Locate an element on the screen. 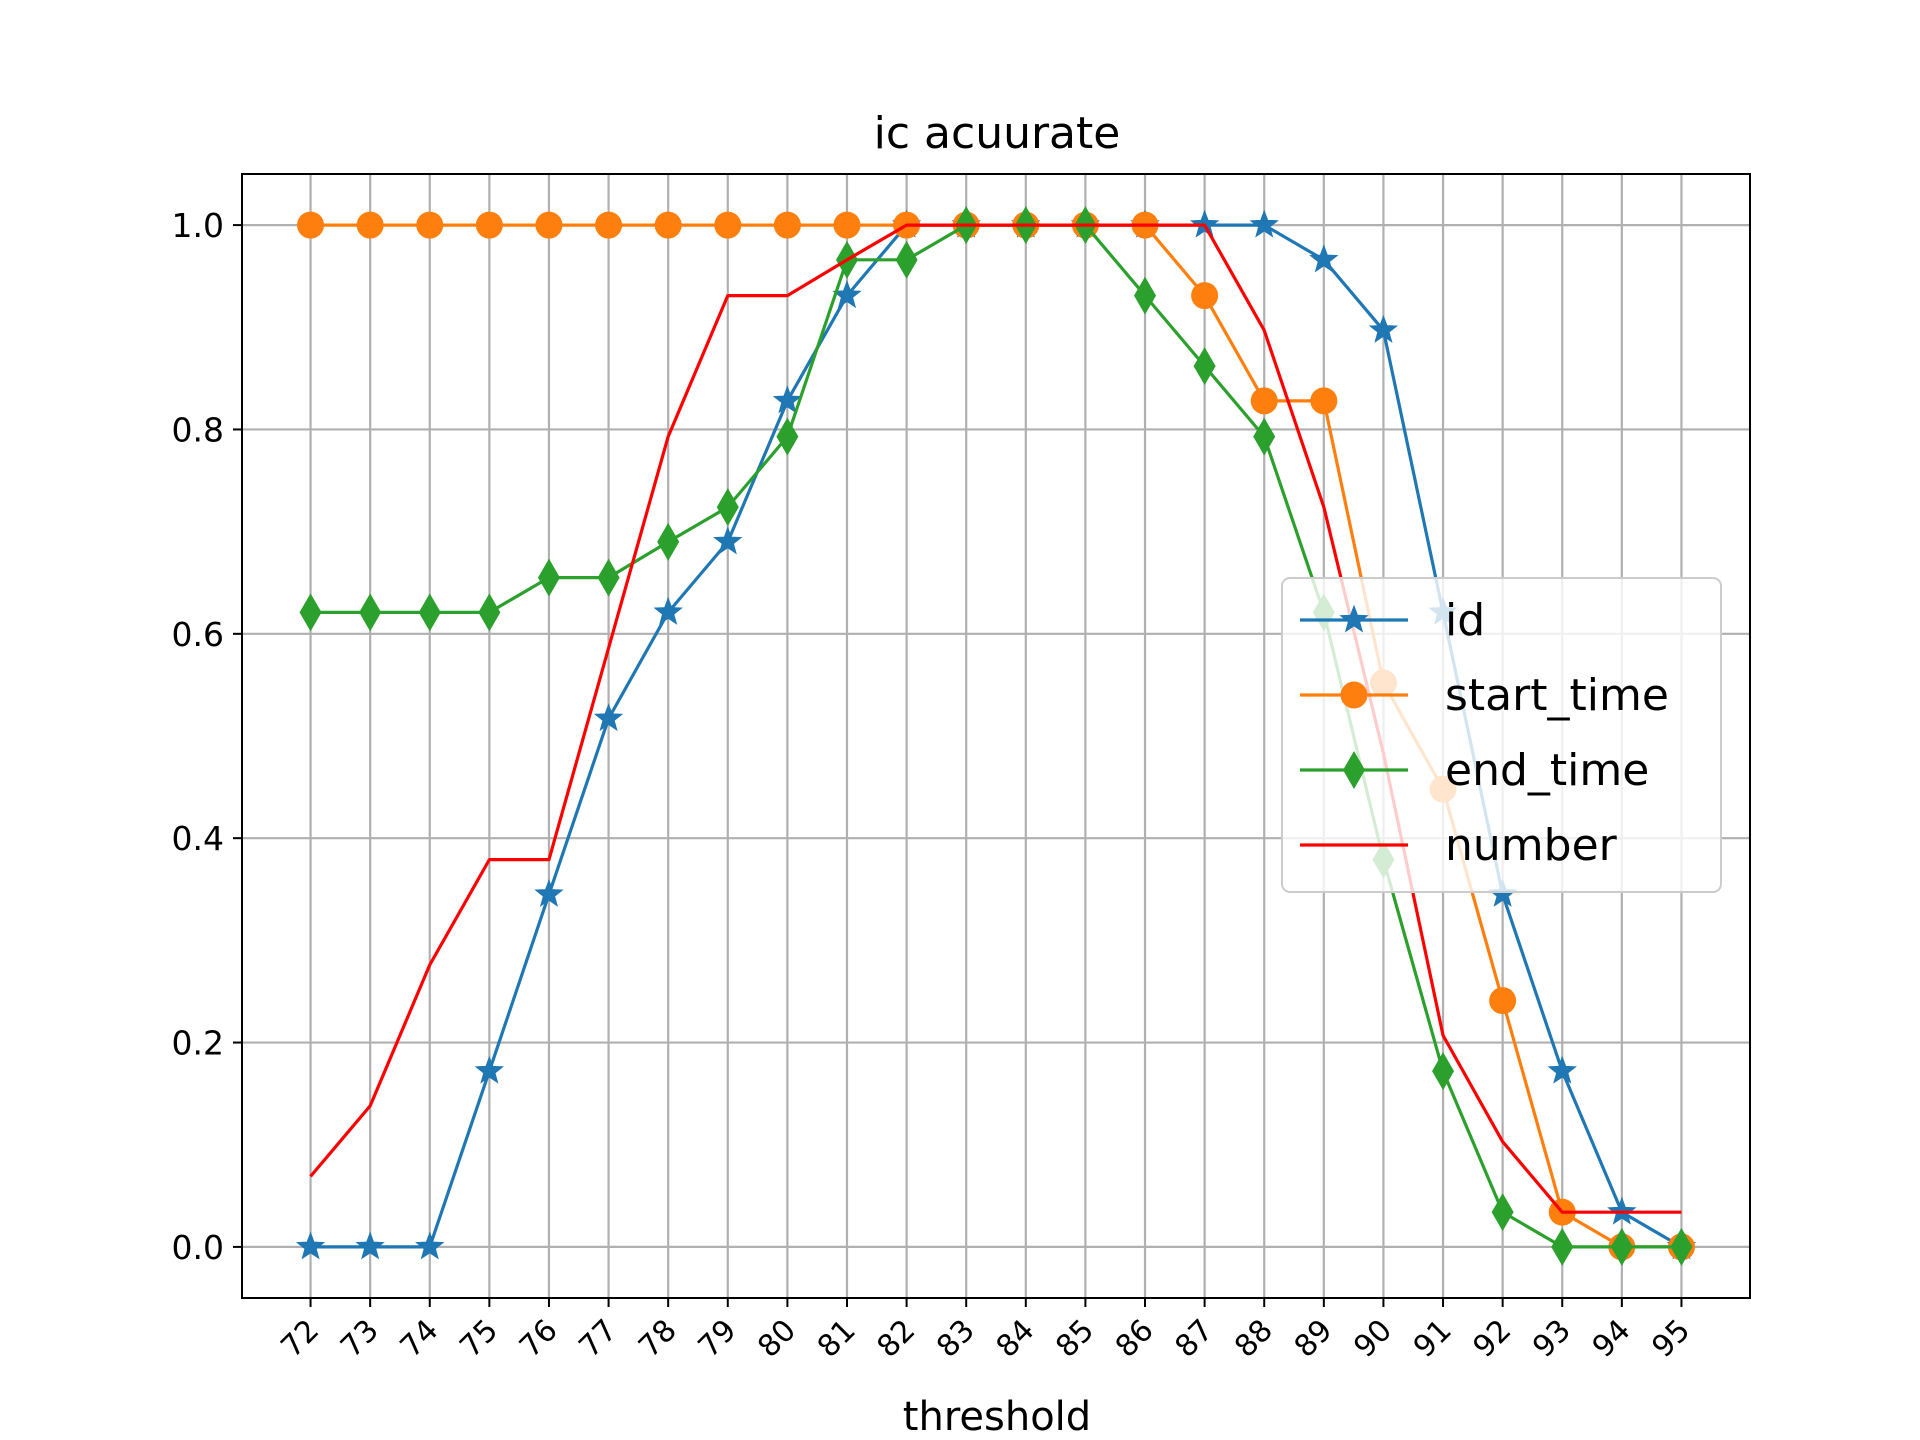  x-axis-label: threshold is located at coordinates (997, 1417).